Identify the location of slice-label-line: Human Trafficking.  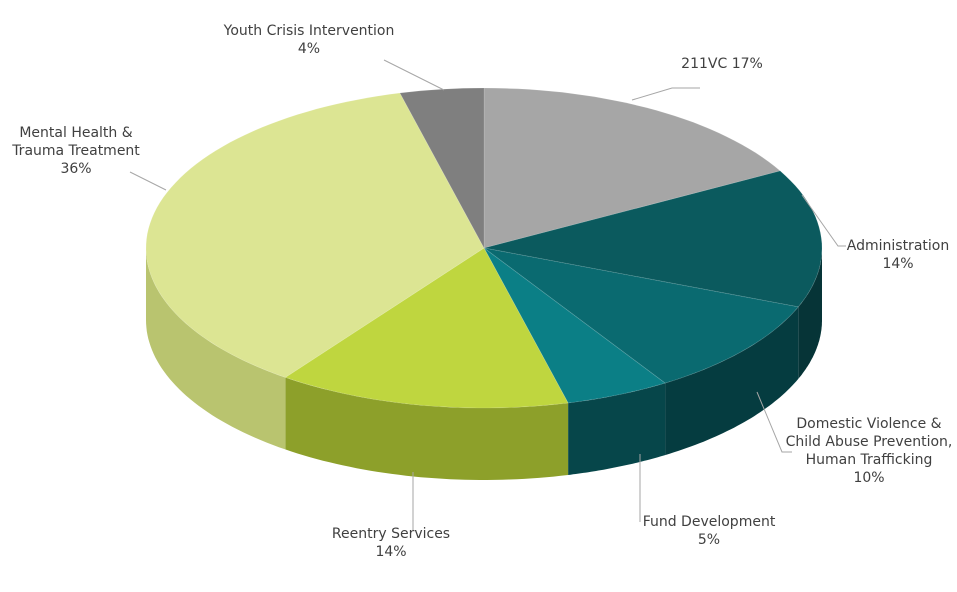
(869, 460).